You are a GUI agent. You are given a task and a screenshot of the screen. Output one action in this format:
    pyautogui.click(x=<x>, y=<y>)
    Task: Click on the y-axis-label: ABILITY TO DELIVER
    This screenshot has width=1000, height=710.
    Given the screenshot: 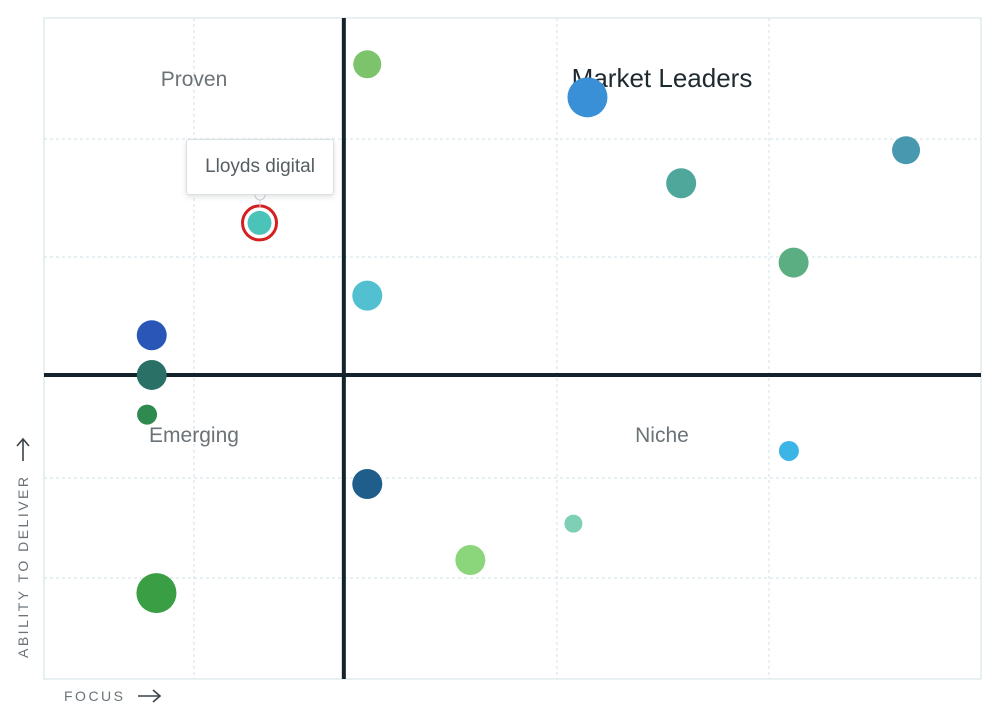 What is the action you would take?
    pyautogui.click(x=23, y=566)
    